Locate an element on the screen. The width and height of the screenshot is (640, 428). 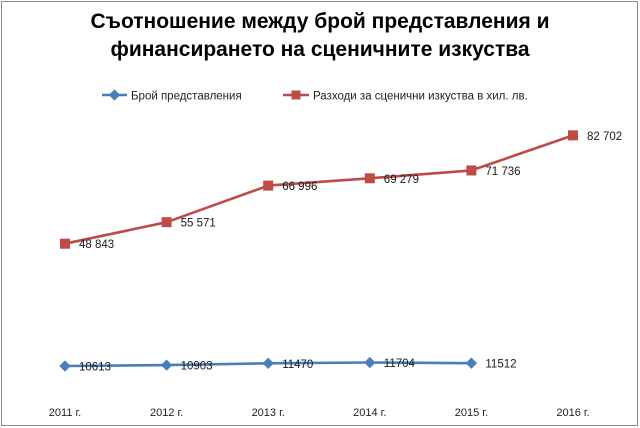
legend-label-expenses: Разходи за сценични изкуства в хил. лв. is located at coordinates (420, 97).